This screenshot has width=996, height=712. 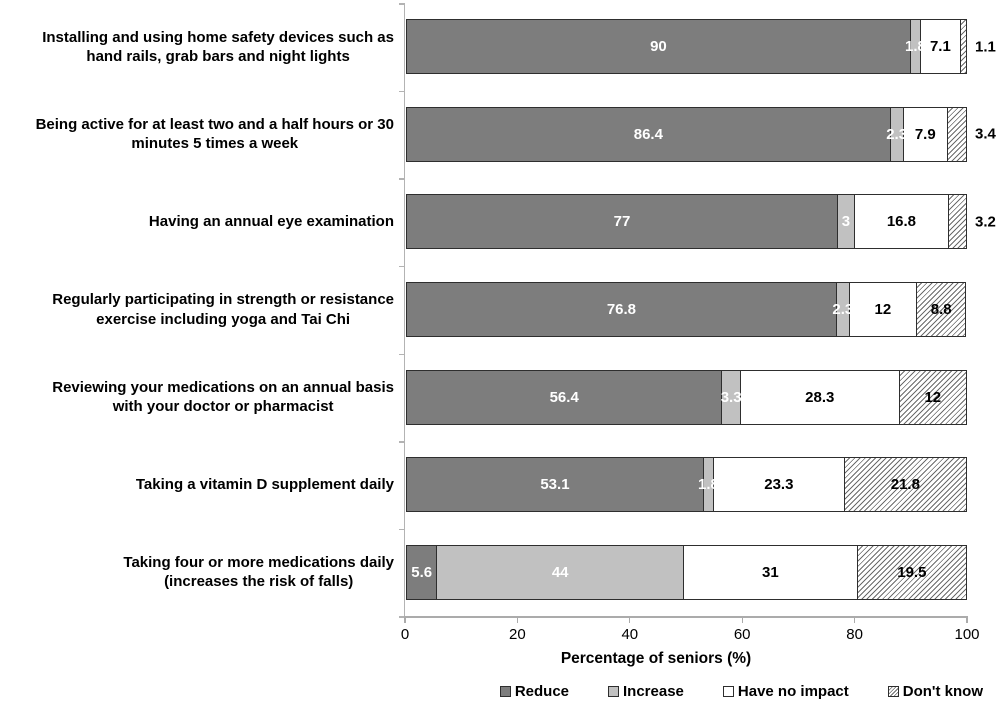 What do you see at coordinates (271, 222) in the screenshot?
I see `category-label-text: Having an annual eye examination` at bounding box center [271, 222].